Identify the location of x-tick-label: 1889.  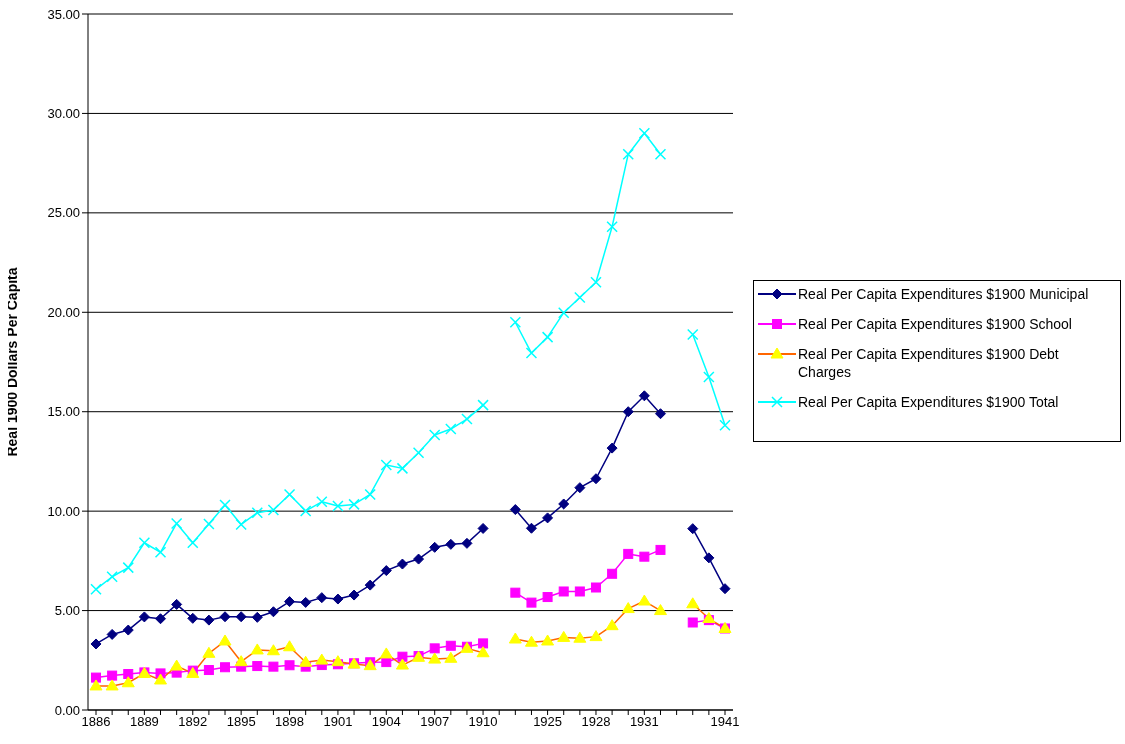
(144, 722).